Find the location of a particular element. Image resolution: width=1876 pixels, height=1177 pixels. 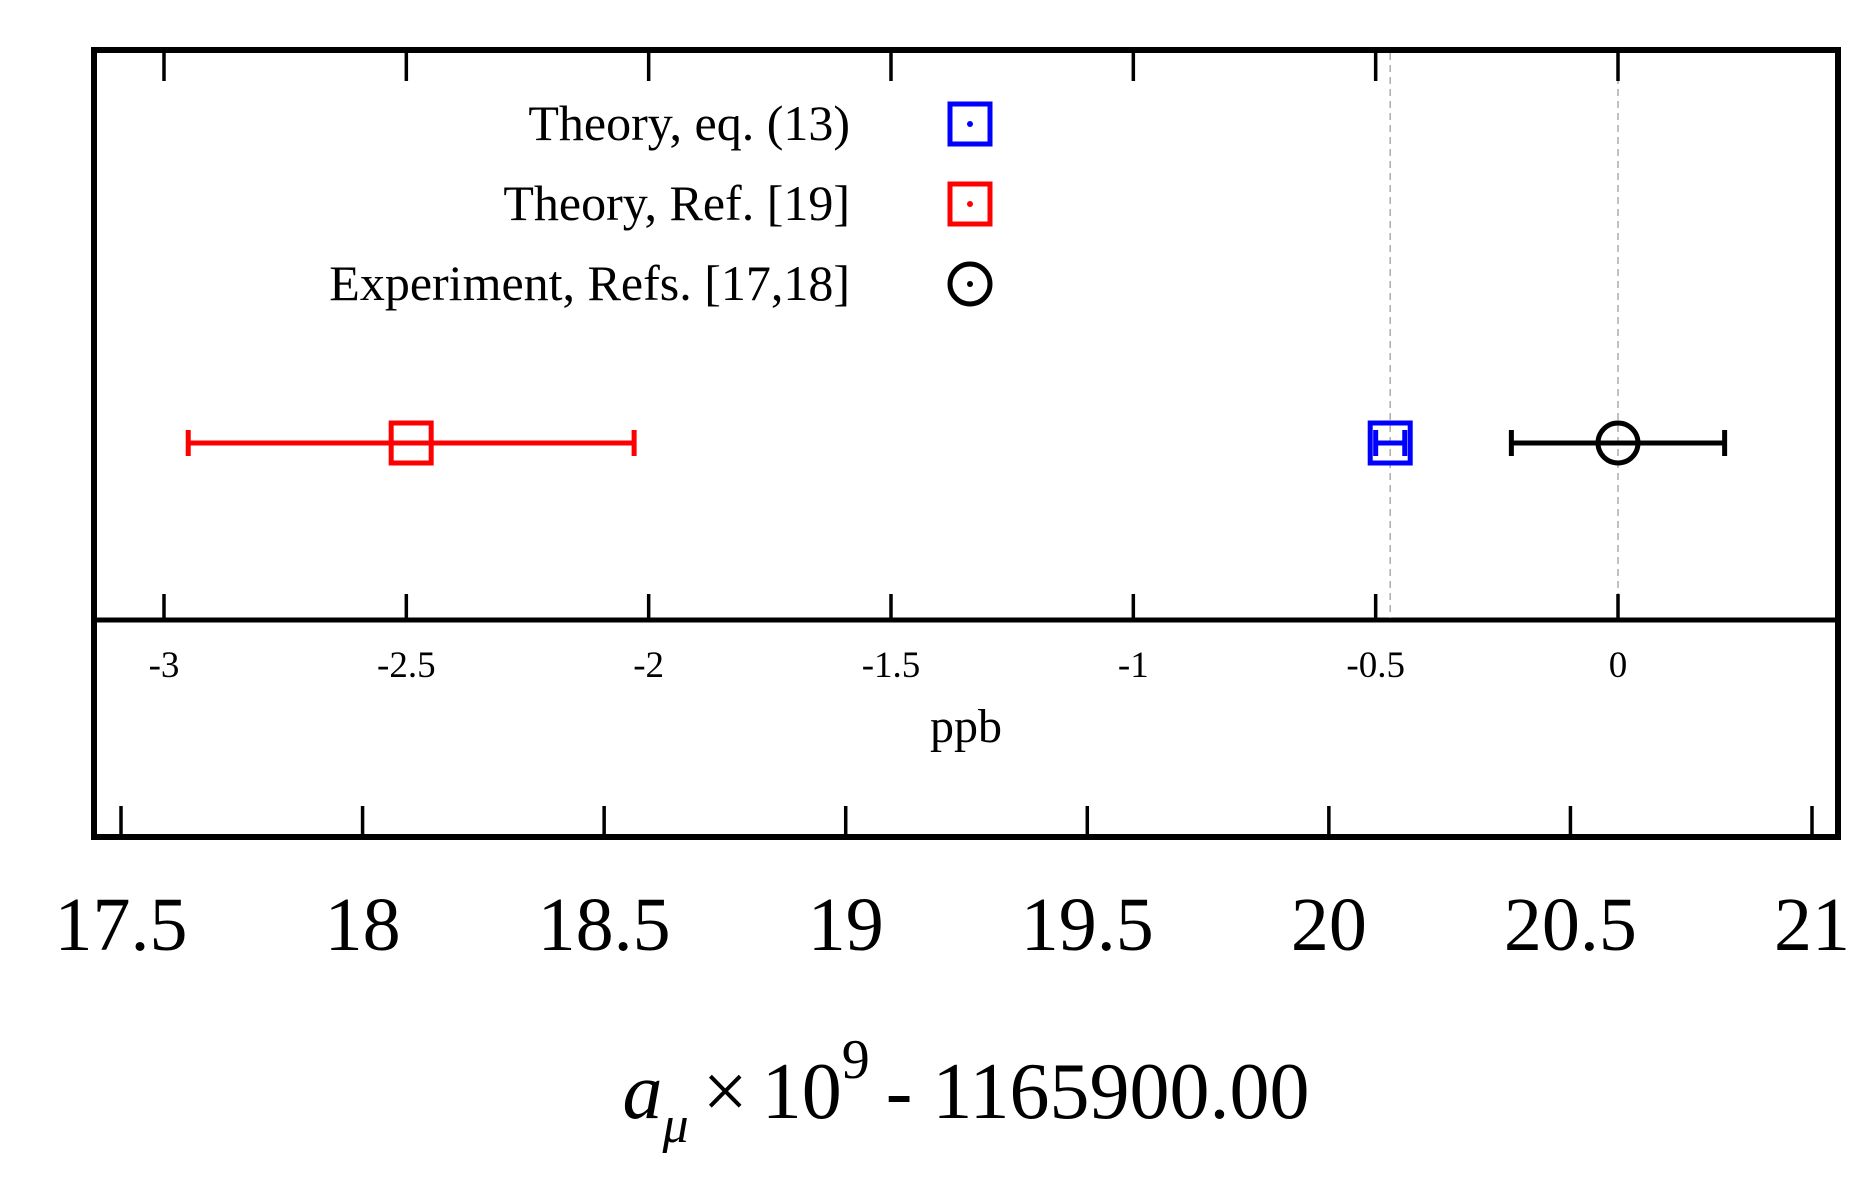

ppb-tick-label: -3 is located at coordinates (164, 665).